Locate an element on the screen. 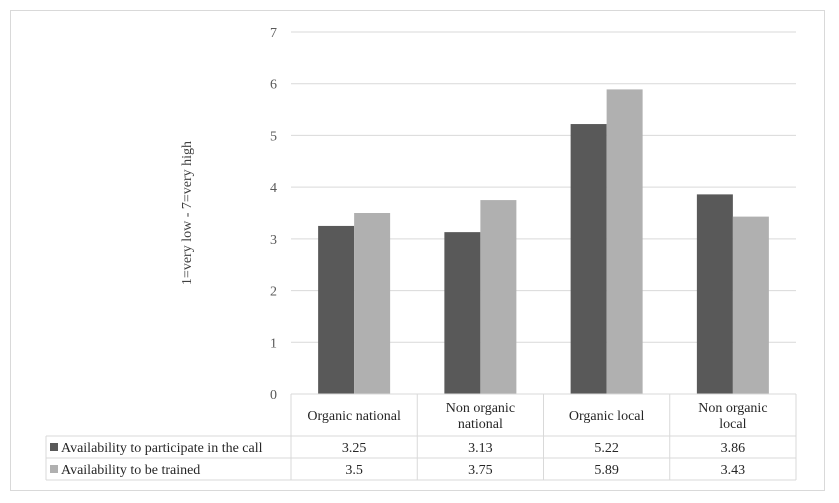 The height and width of the screenshot is (503, 839). data-label-series1: 5.22 is located at coordinates (606, 448).